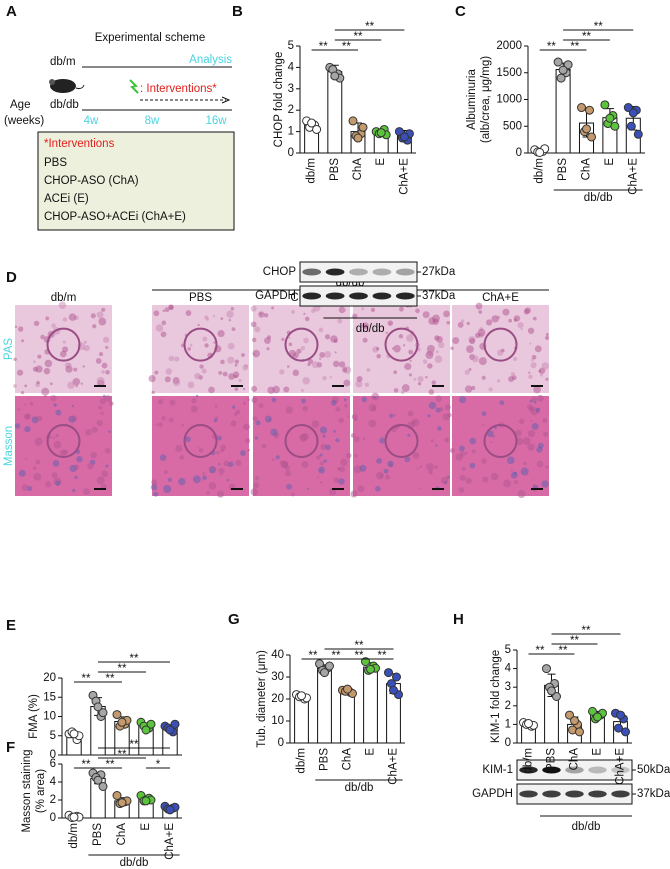 The height and width of the screenshot is (869, 670). I want to click on y-tick-label: 1, so click(508, 724).